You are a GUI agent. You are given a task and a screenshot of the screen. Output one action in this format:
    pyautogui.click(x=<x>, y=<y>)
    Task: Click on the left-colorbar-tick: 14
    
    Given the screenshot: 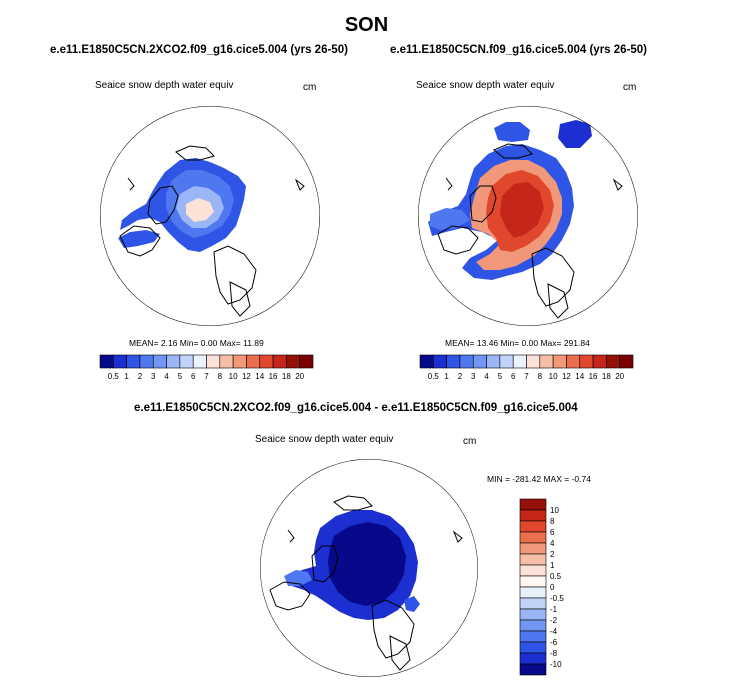 What is the action you would take?
    pyautogui.click(x=259, y=376)
    